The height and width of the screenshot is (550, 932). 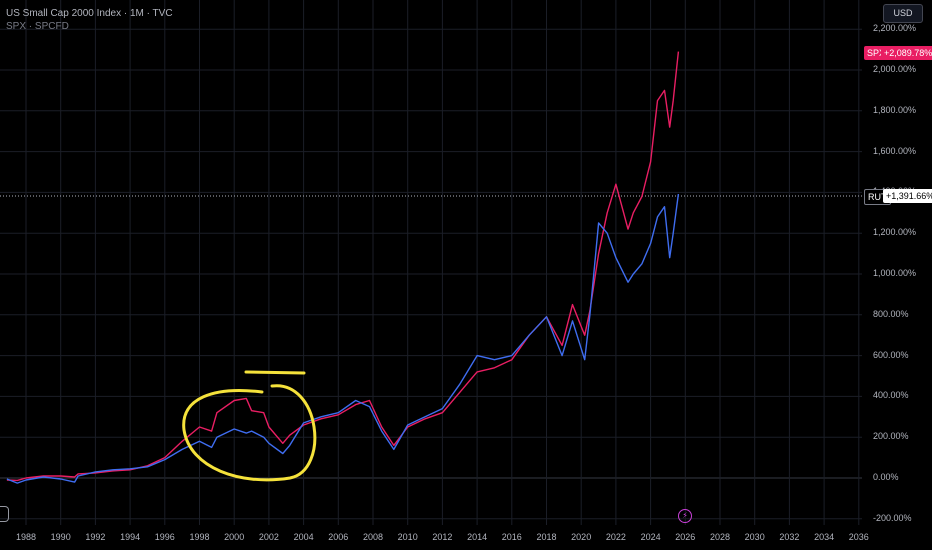 I want to click on x-tick-label: 2028, so click(x=720, y=537).